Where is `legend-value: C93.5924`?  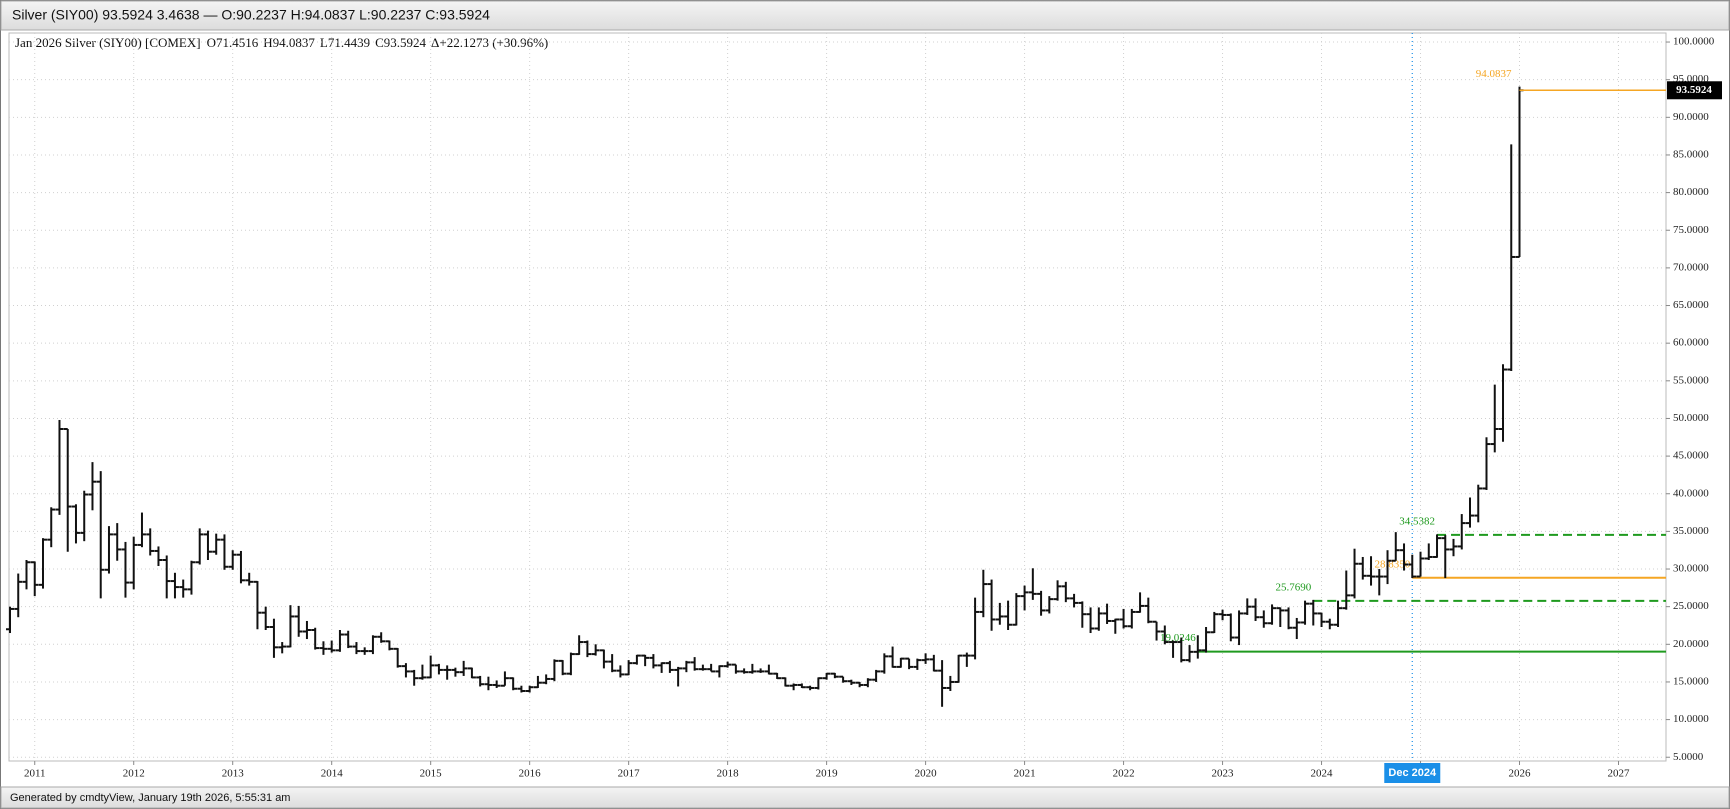
legend-value: C93.5924 is located at coordinates (400, 42).